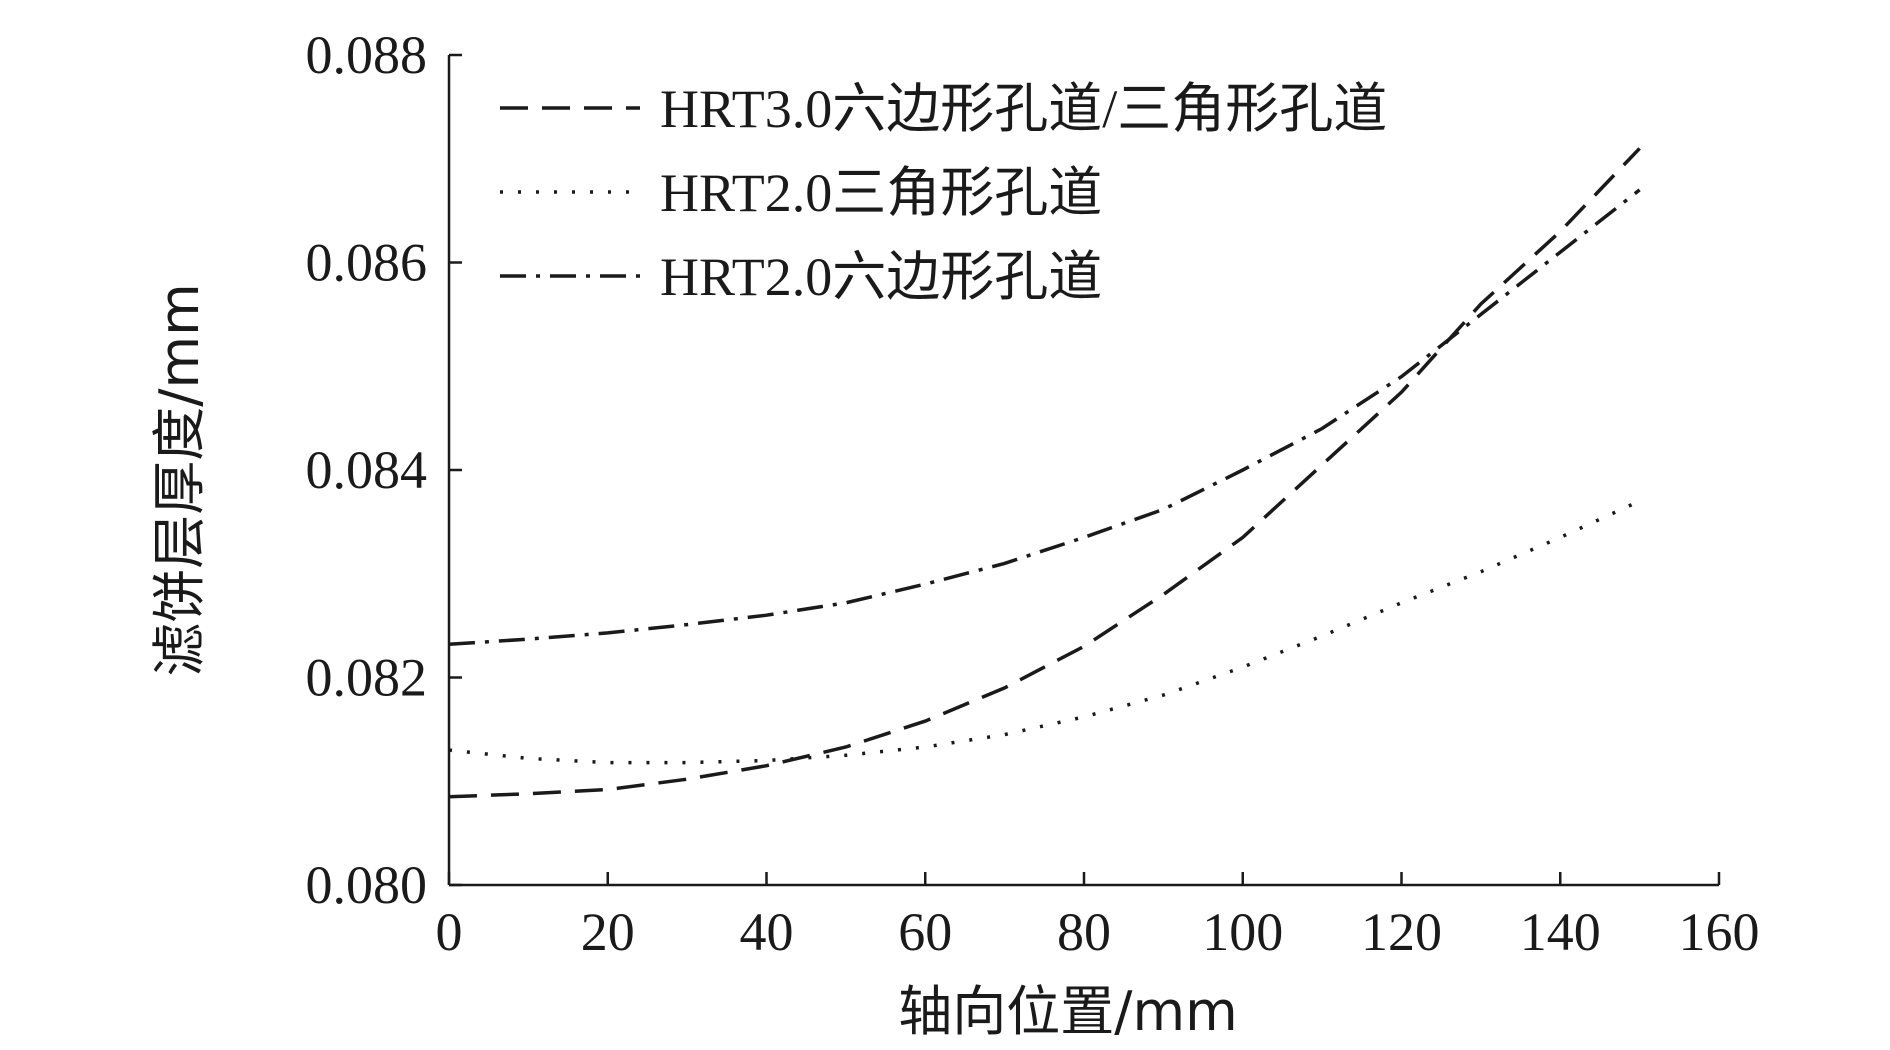 This screenshot has width=1890, height=1050. What do you see at coordinates (1242, 932) in the screenshot?
I see `x-tick-label: 100` at bounding box center [1242, 932].